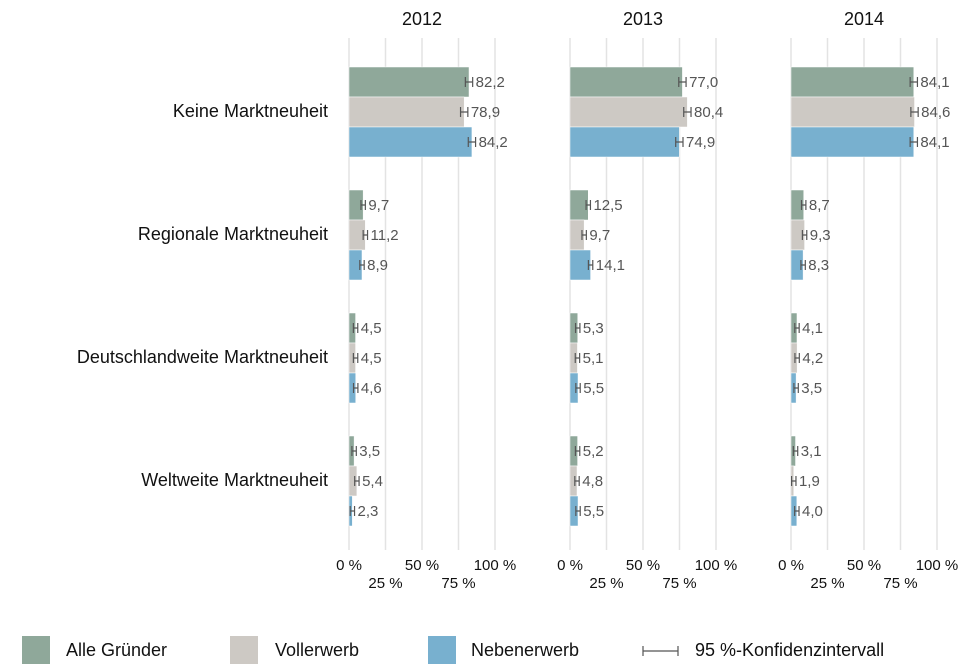 This screenshot has height=664, width=976. Describe the element at coordinates (593, 358) in the screenshot. I see `value-label: 5,1` at that location.